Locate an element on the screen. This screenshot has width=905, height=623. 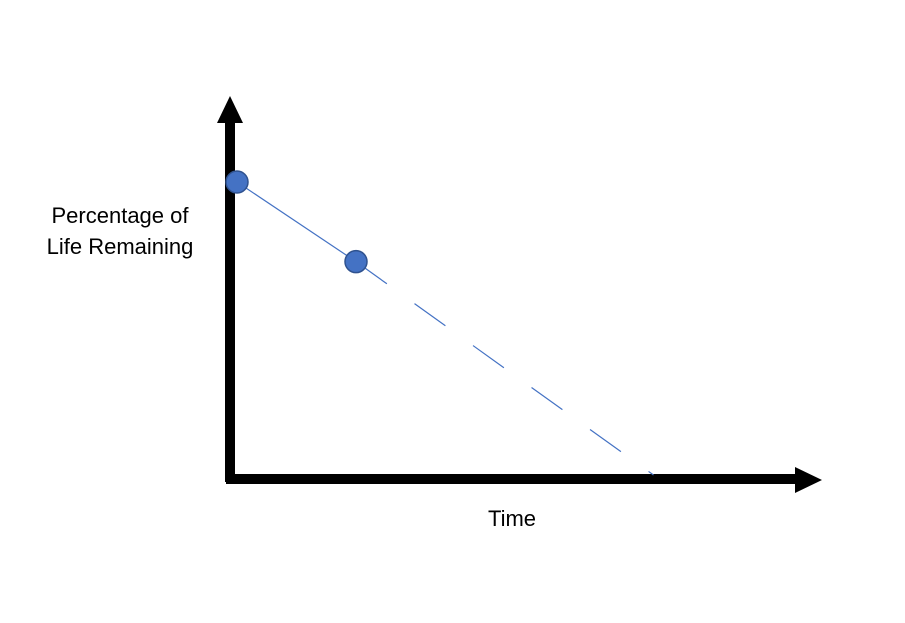
data-points is located at coordinates (296, 222).